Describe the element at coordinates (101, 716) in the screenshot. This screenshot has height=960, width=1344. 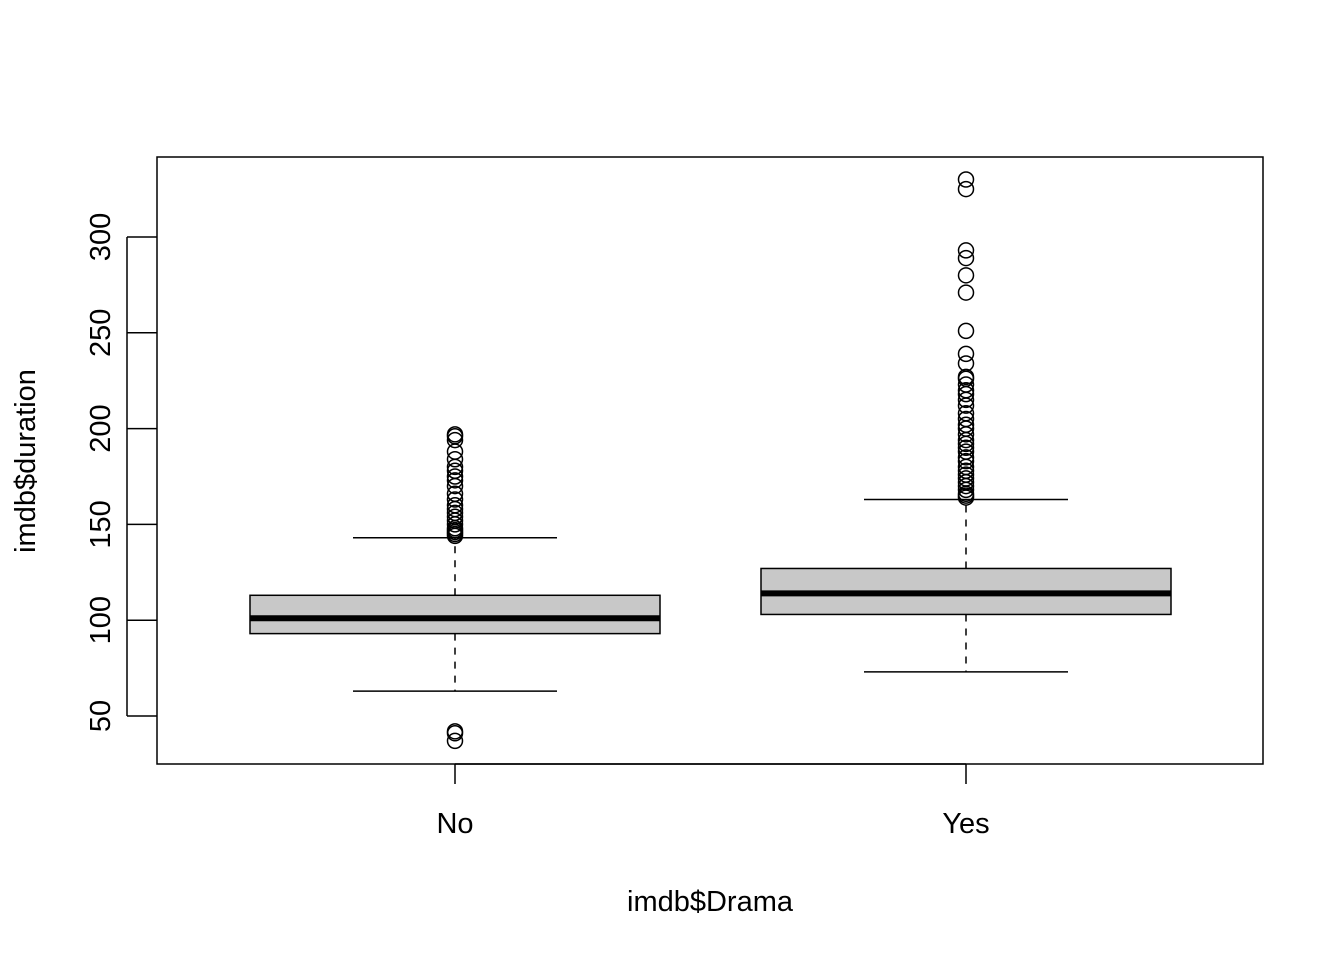
I see `y-tick-label: 50` at that location.